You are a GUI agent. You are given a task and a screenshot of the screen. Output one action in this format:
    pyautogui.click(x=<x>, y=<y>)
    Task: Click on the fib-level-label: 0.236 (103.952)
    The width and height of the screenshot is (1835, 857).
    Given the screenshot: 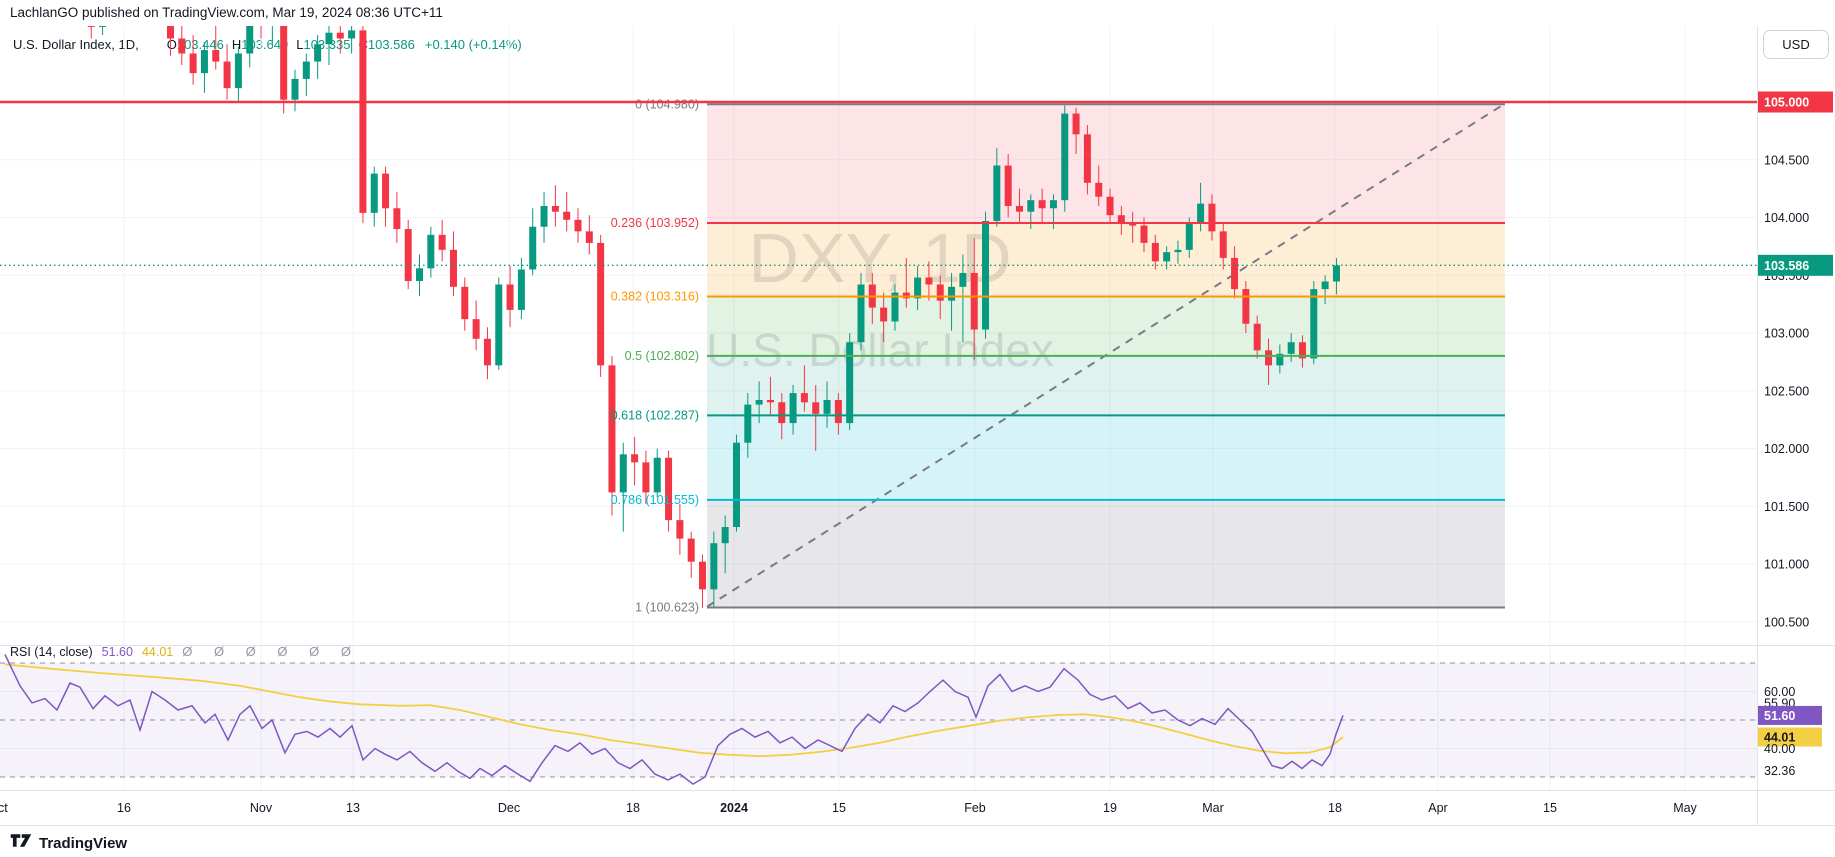 What is the action you would take?
    pyautogui.click(x=655, y=223)
    